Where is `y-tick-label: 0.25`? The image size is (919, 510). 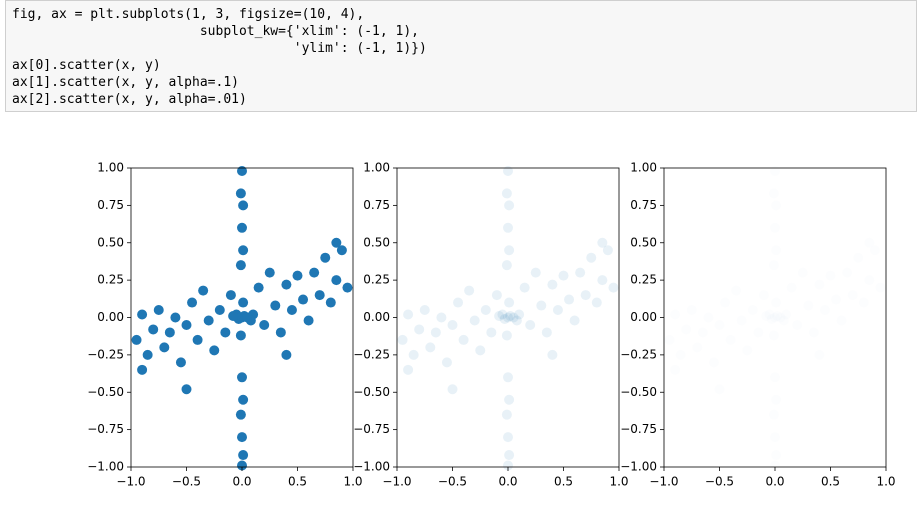 y-tick-label: 0.25 is located at coordinates (376, 280).